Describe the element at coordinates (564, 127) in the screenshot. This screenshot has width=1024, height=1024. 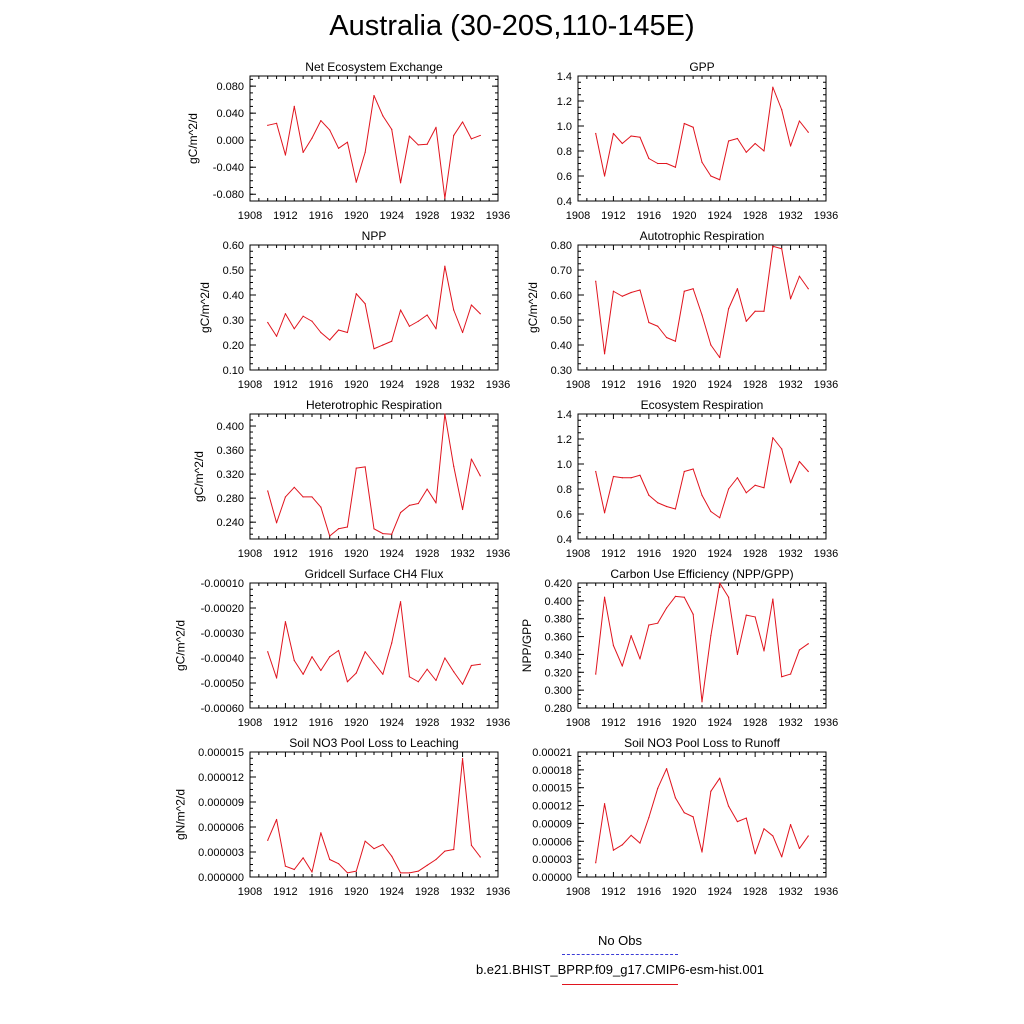
I see `y-tick-label: 1.0` at that location.